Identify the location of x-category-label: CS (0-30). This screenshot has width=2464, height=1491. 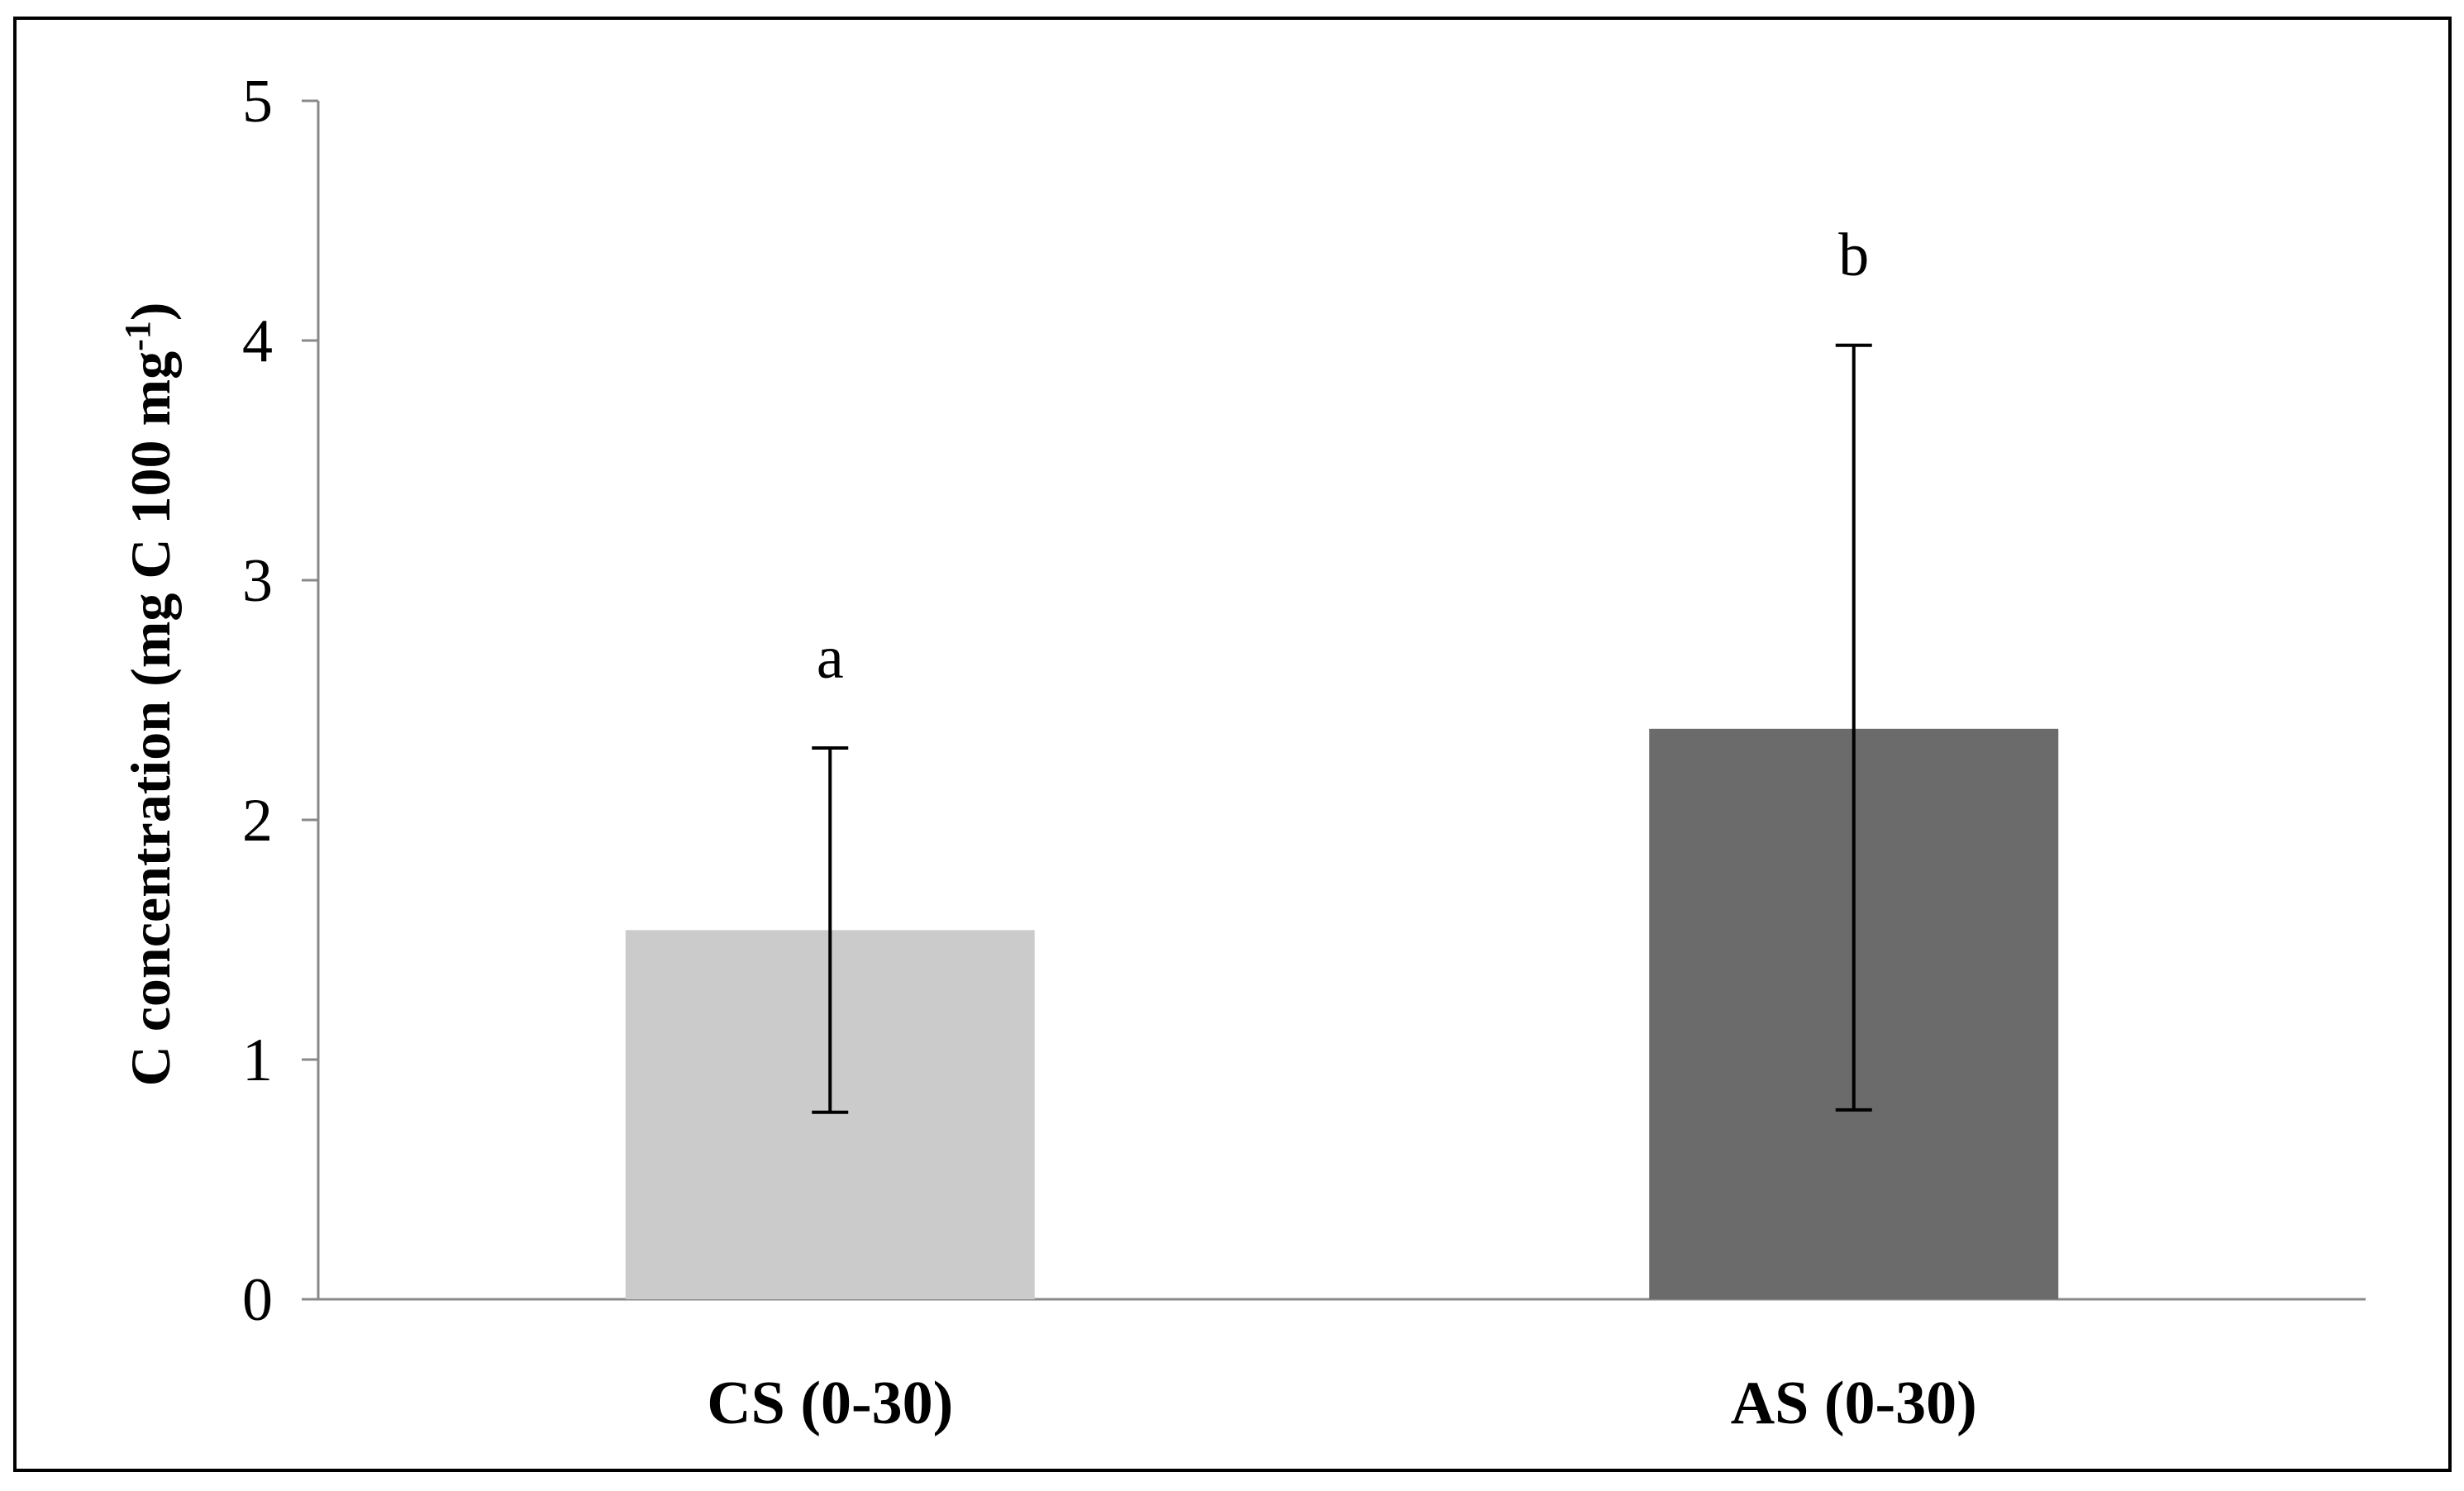
(830, 1404).